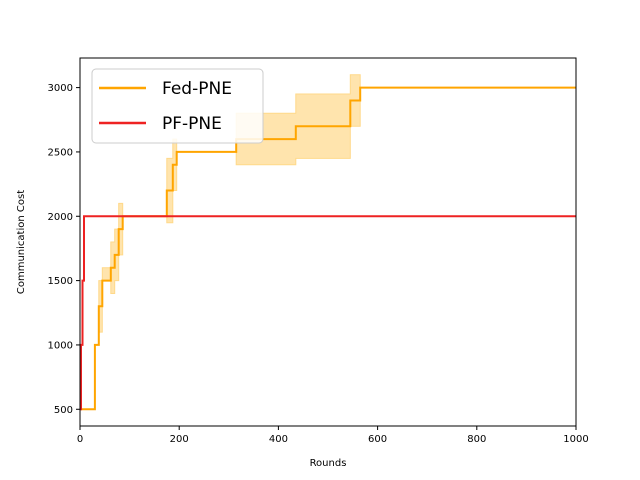 This screenshot has height=480, width=640. I want to click on x-tick-label: 0, so click(80, 439).